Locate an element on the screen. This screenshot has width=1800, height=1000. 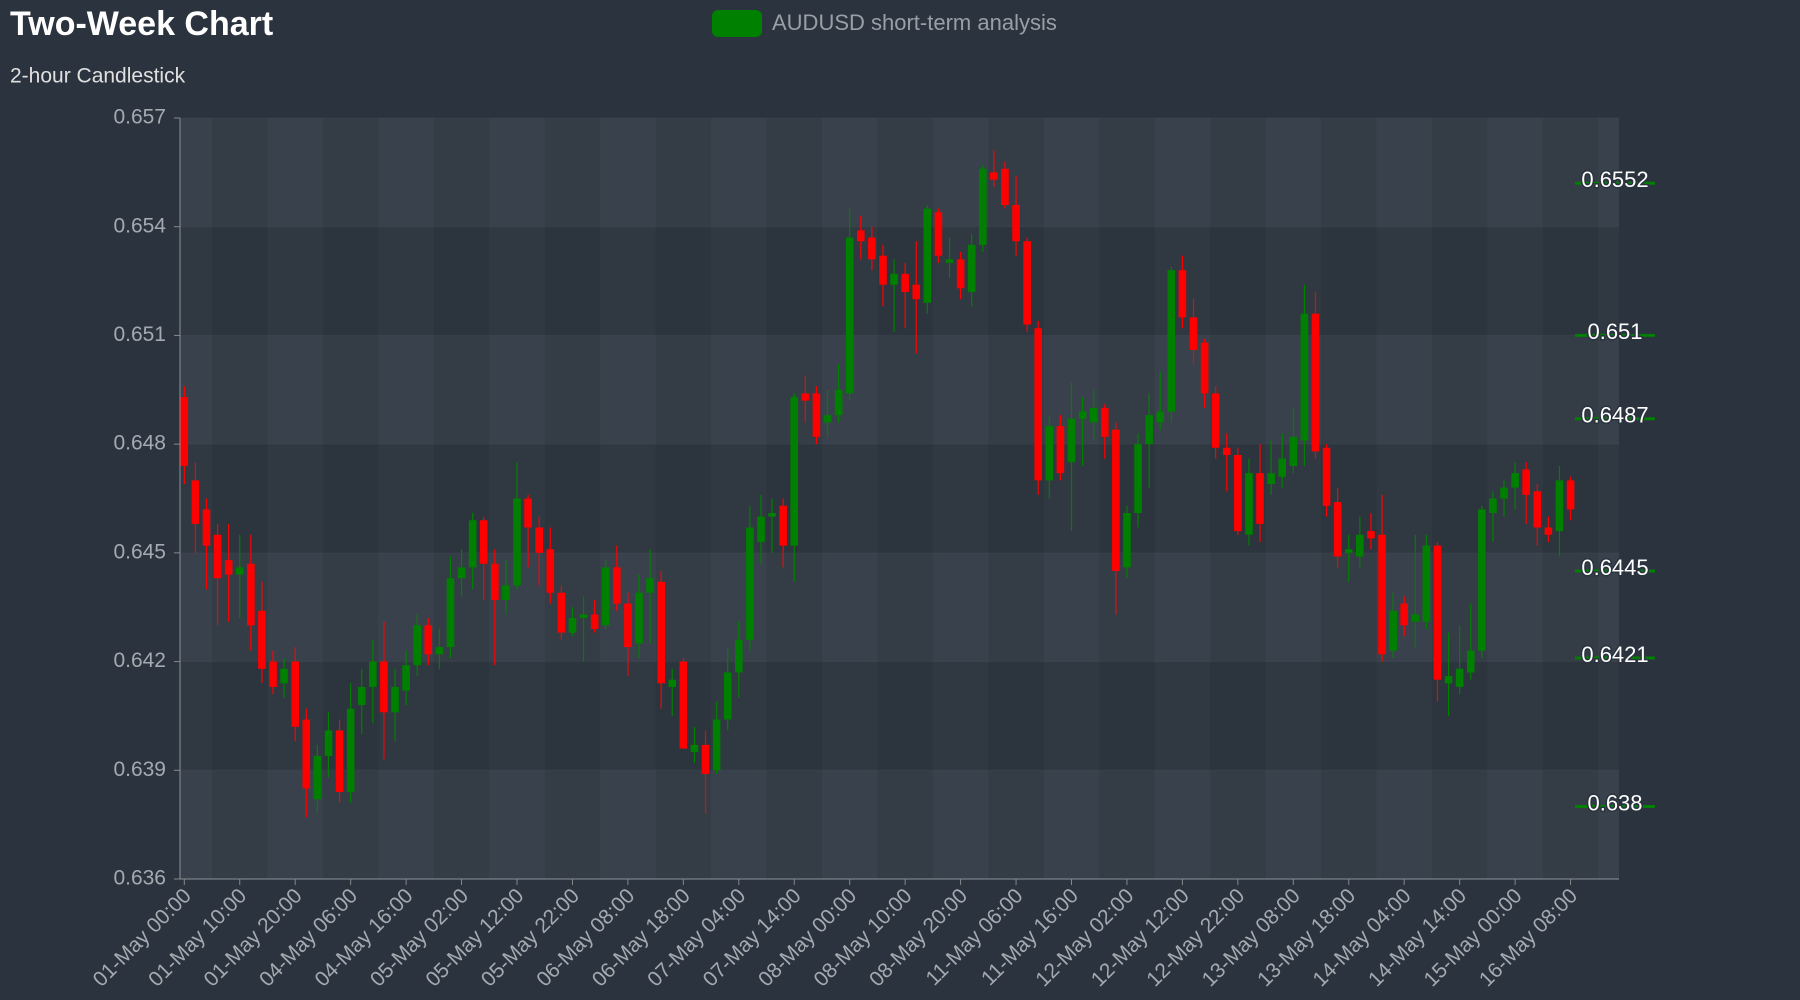
y-tick-label: 0.657 is located at coordinates (139, 117).